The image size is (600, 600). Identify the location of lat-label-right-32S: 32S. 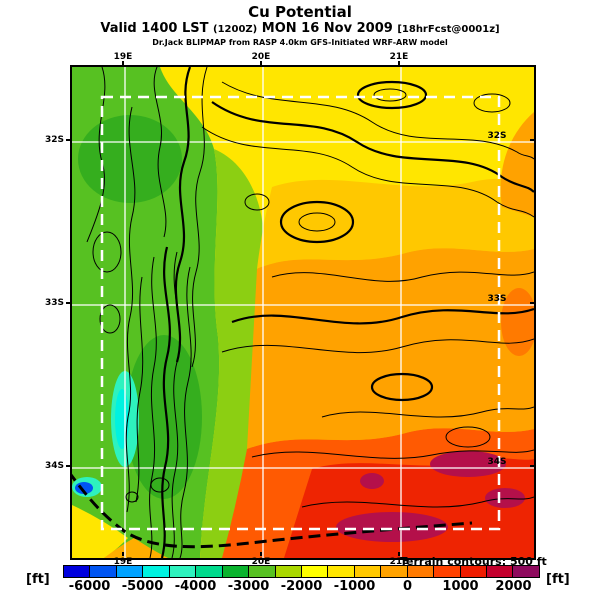
(497, 136).